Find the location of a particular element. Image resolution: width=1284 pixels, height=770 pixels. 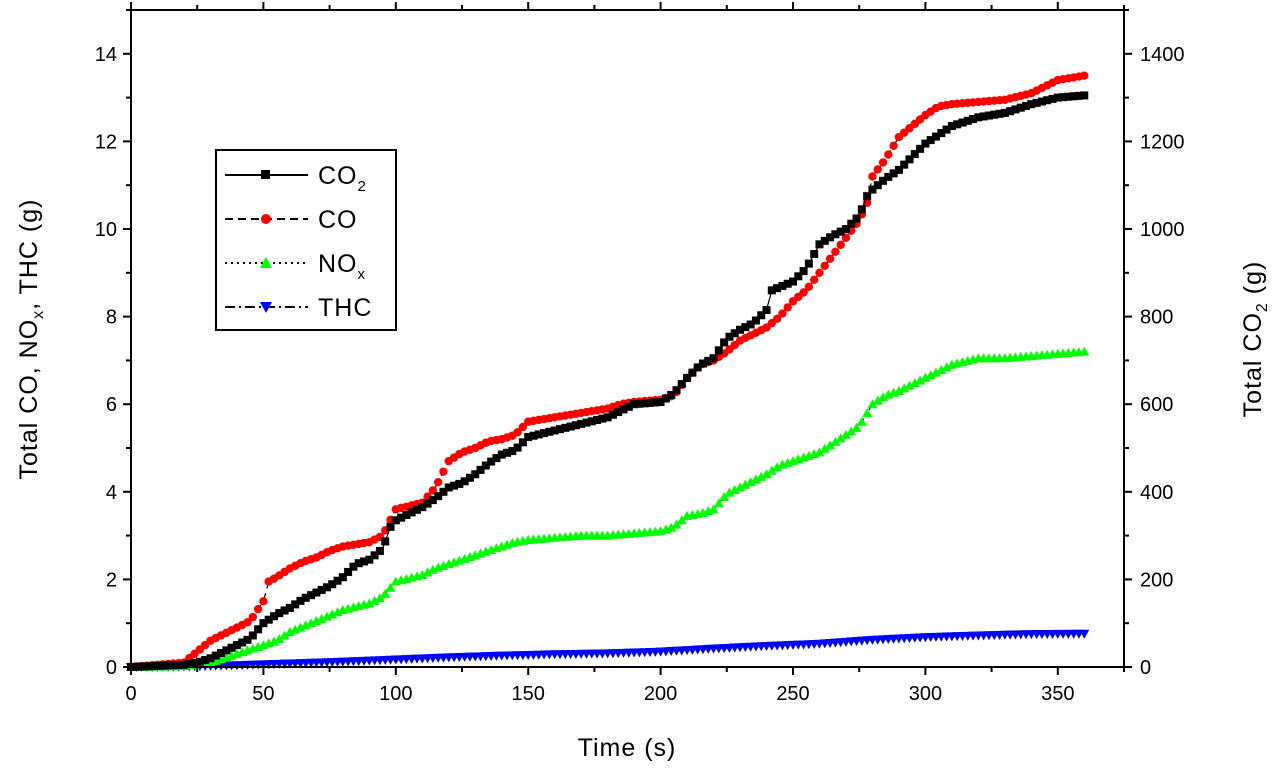

legend-label-co: CO is located at coordinates (338, 220).